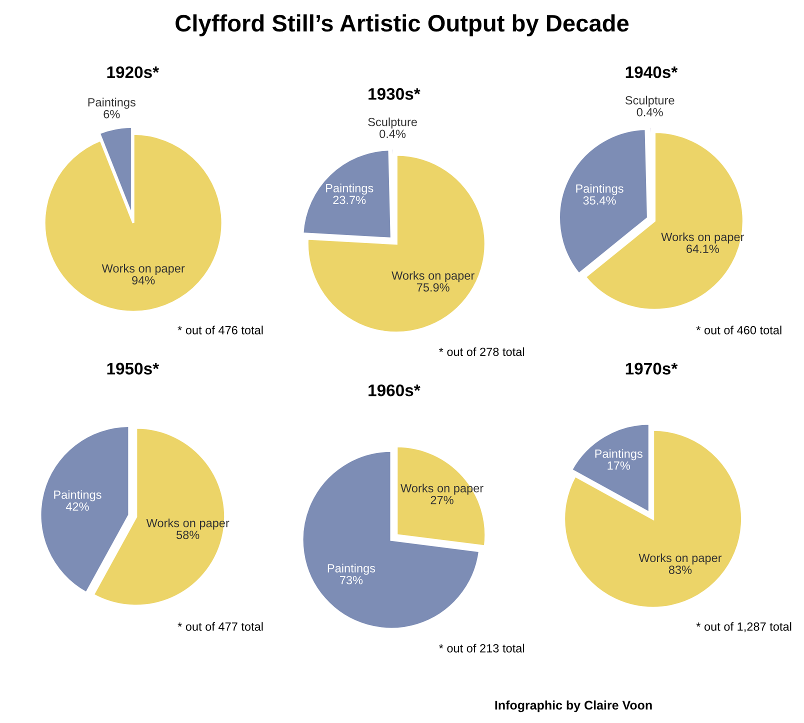 This screenshot has width=804, height=723. What do you see at coordinates (188, 535) in the screenshot?
I see `data-label: 58%` at bounding box center [188, 535].